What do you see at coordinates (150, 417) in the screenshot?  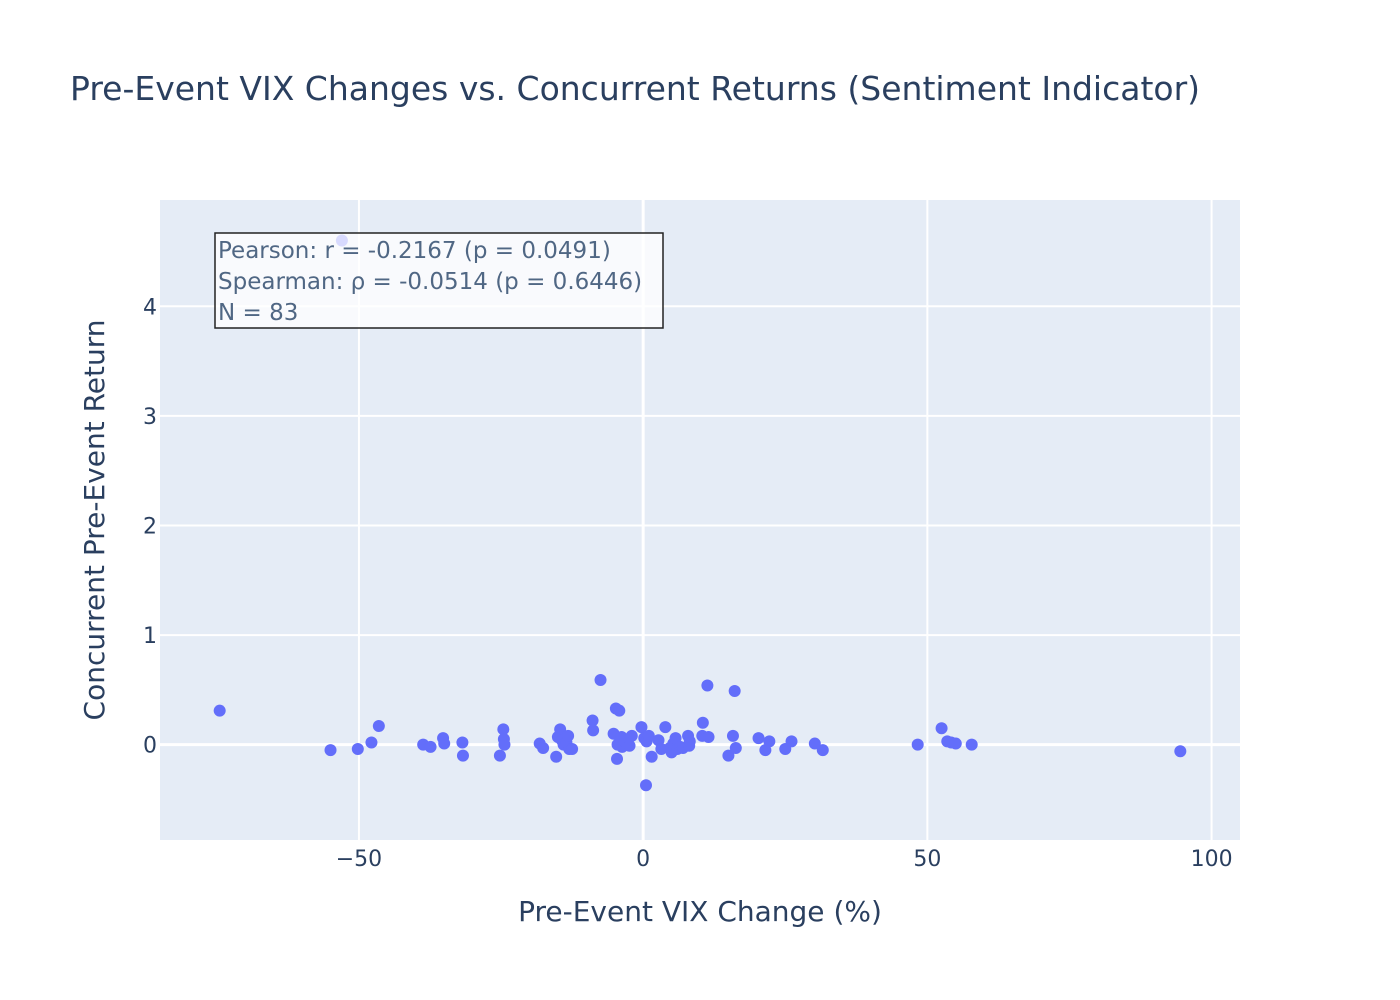 I see `y-tick-label: 3` at bounding box center [150, 417].